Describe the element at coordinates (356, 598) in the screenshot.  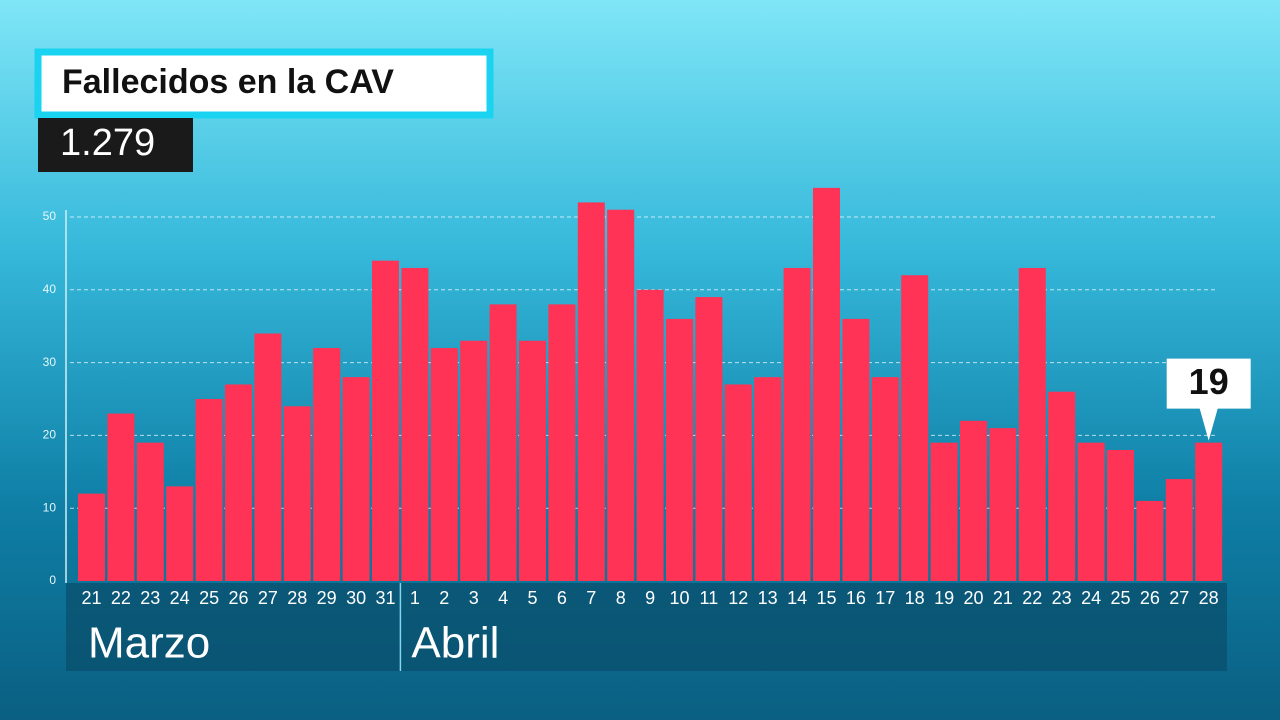
I see `x-tick-label: 30` at that location.